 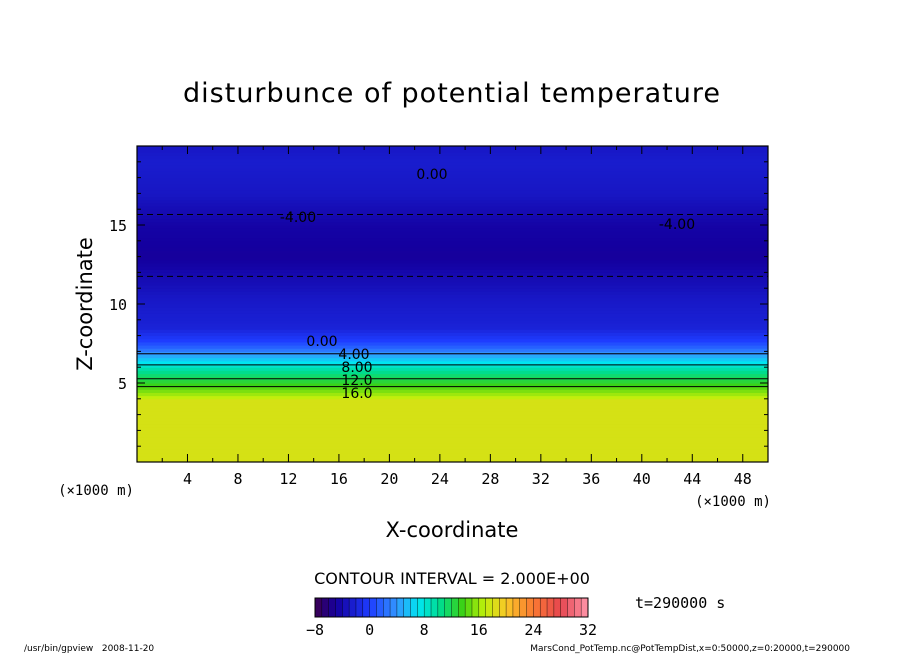 I want to click on x-tick-label: 28, so click(x=490, y=479).